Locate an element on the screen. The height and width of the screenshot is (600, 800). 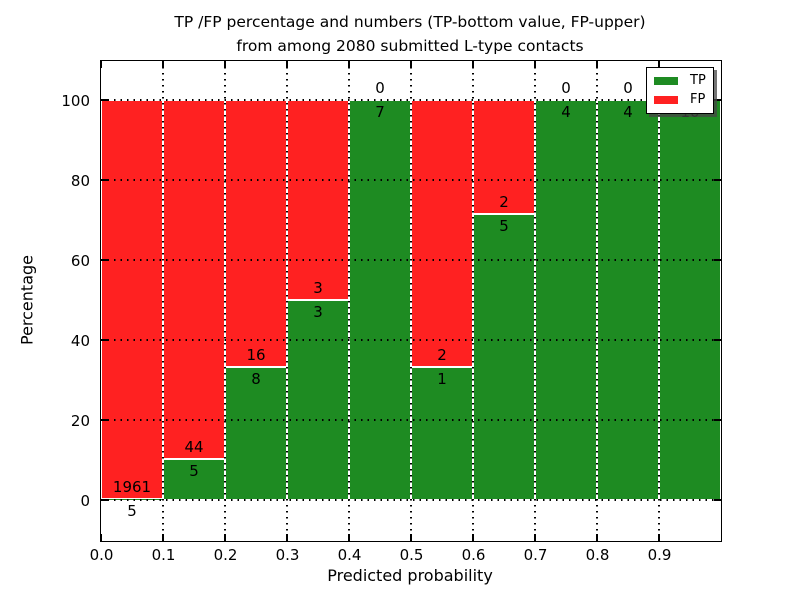
bar-fp-count-label: 44 is located at coordinates (194, 447).